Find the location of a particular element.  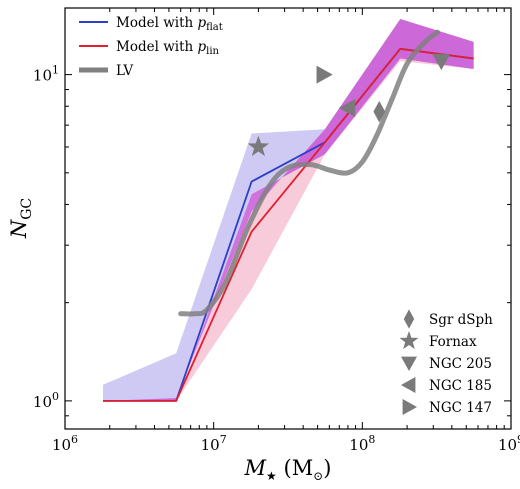

legend-label-lv: LV is located at coordinates (124, 71).